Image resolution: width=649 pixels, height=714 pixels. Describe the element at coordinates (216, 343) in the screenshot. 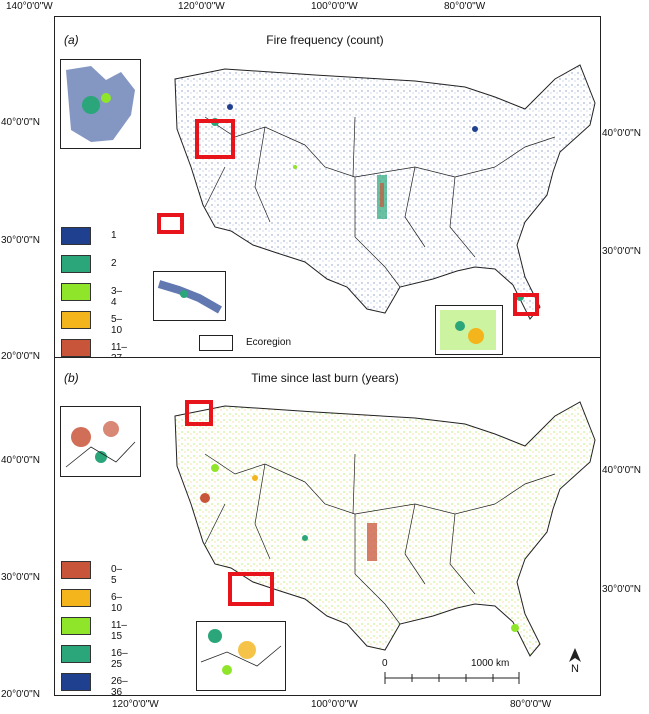

I see `ecoregion-swatch` at that location.